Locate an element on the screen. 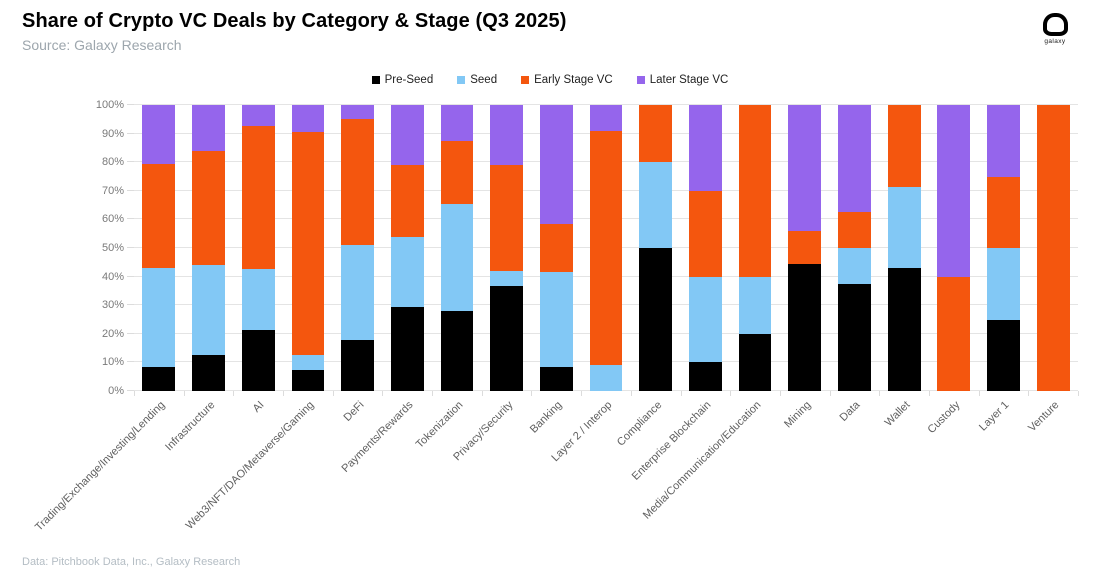 This screenshot has width=1100, height=584. y-tick-label: 80% is located at coordinates (112, 162).